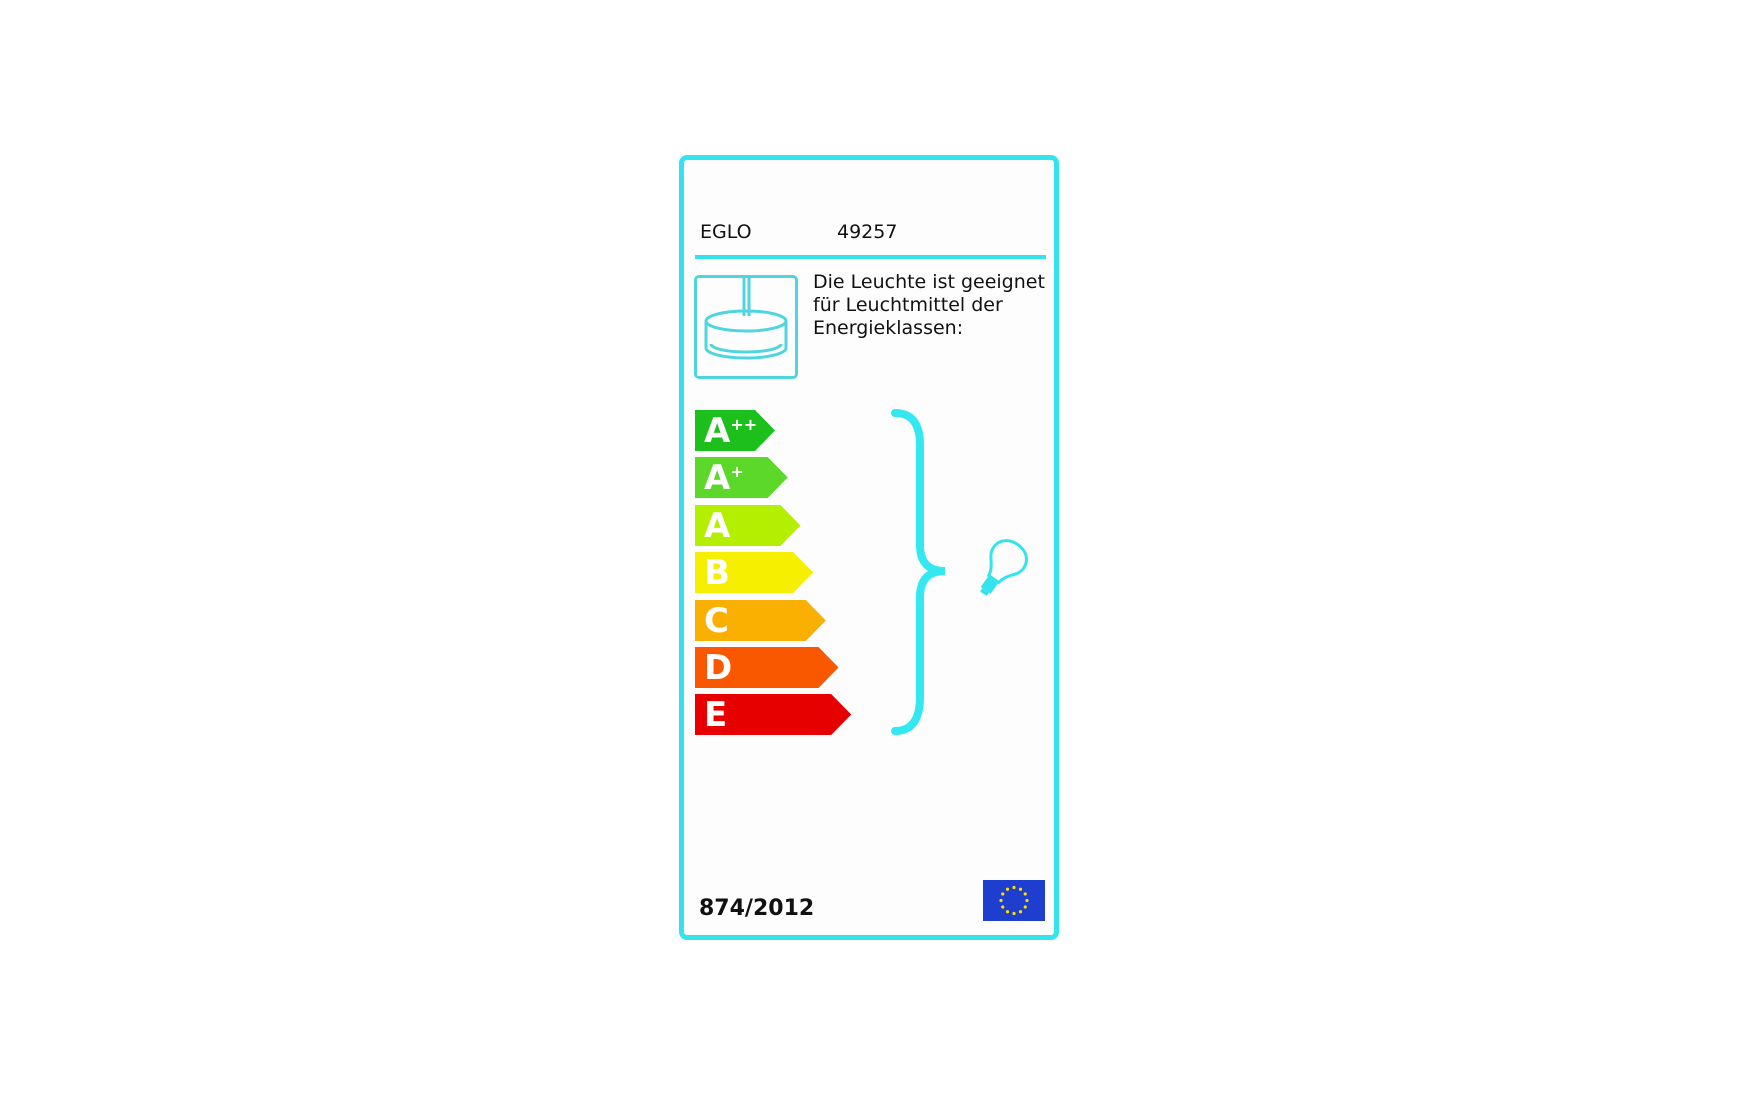  I want to click on class-letter: E, so click(716, 715).